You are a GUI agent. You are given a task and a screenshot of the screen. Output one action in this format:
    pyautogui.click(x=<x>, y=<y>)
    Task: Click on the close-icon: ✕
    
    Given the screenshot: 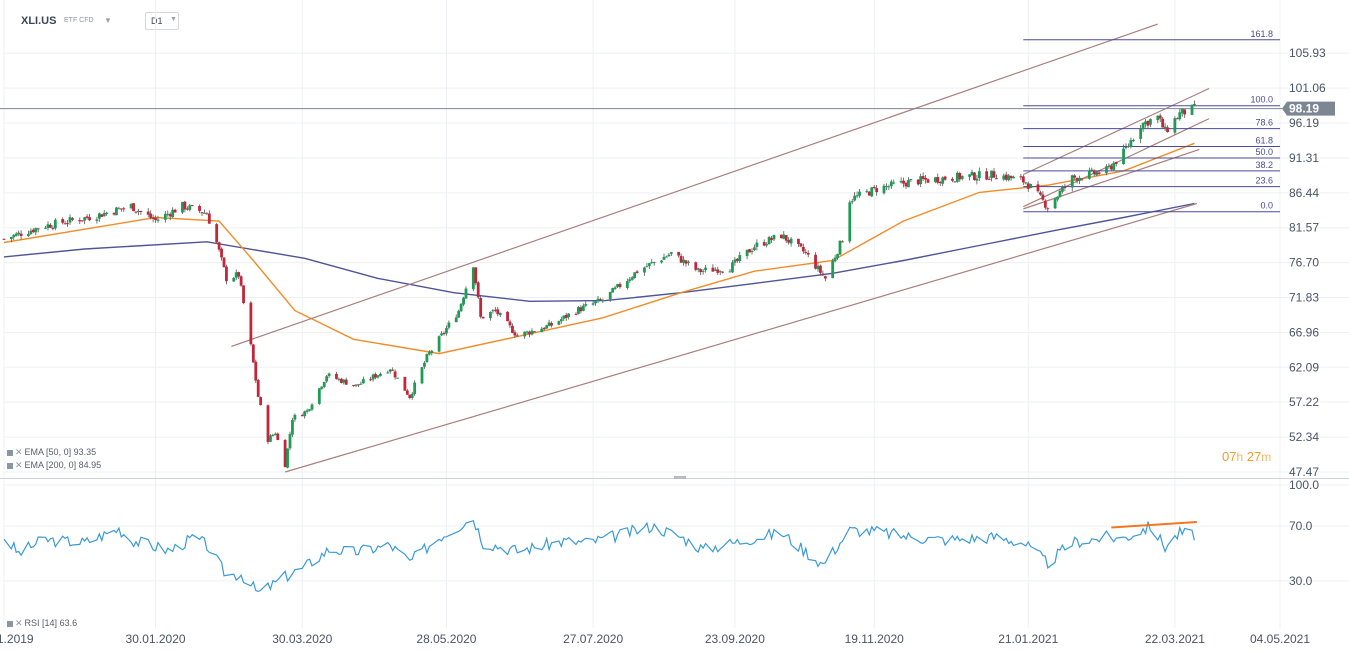 What is the action you would take?
    pyautogui.click(x=19, y=623)
    